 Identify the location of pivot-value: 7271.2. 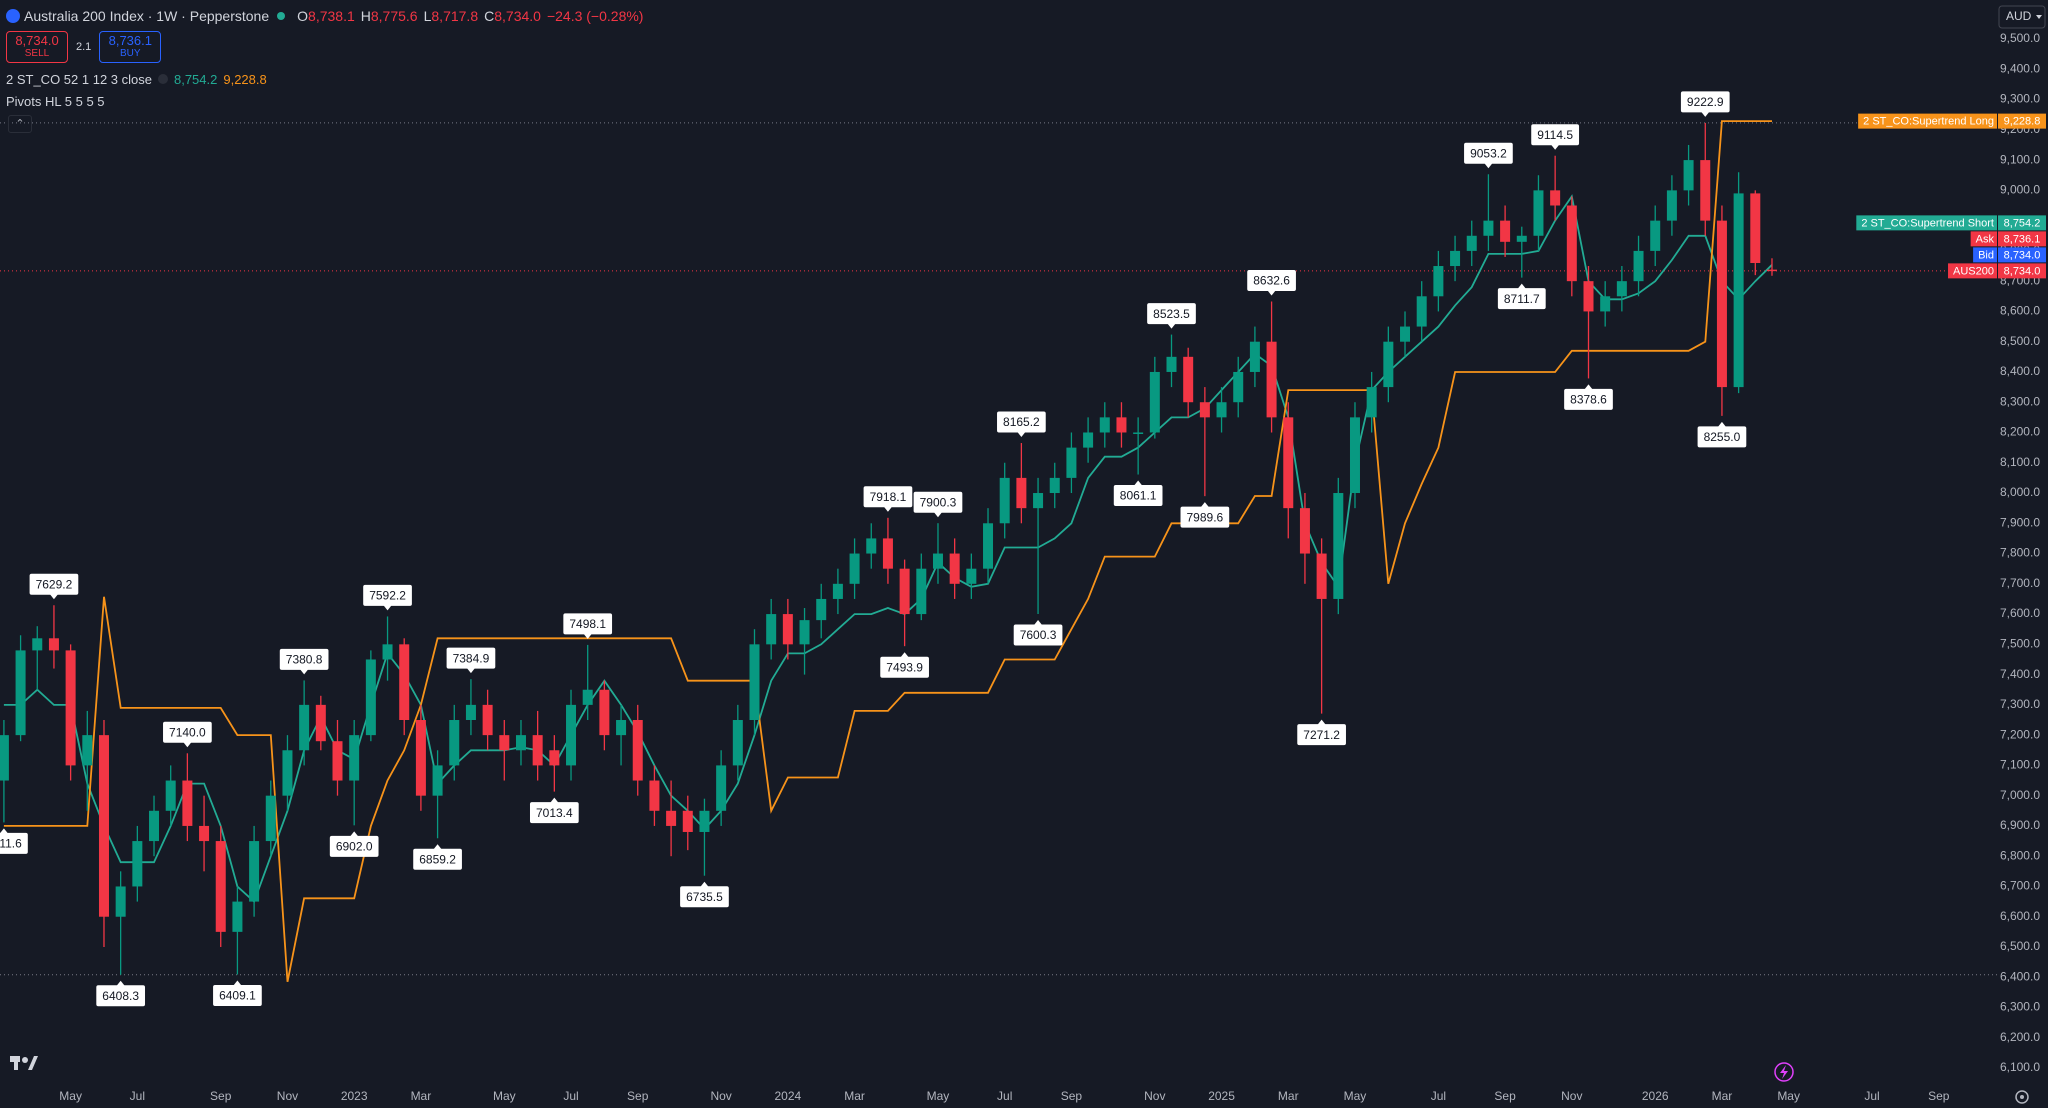
(1321, 735).